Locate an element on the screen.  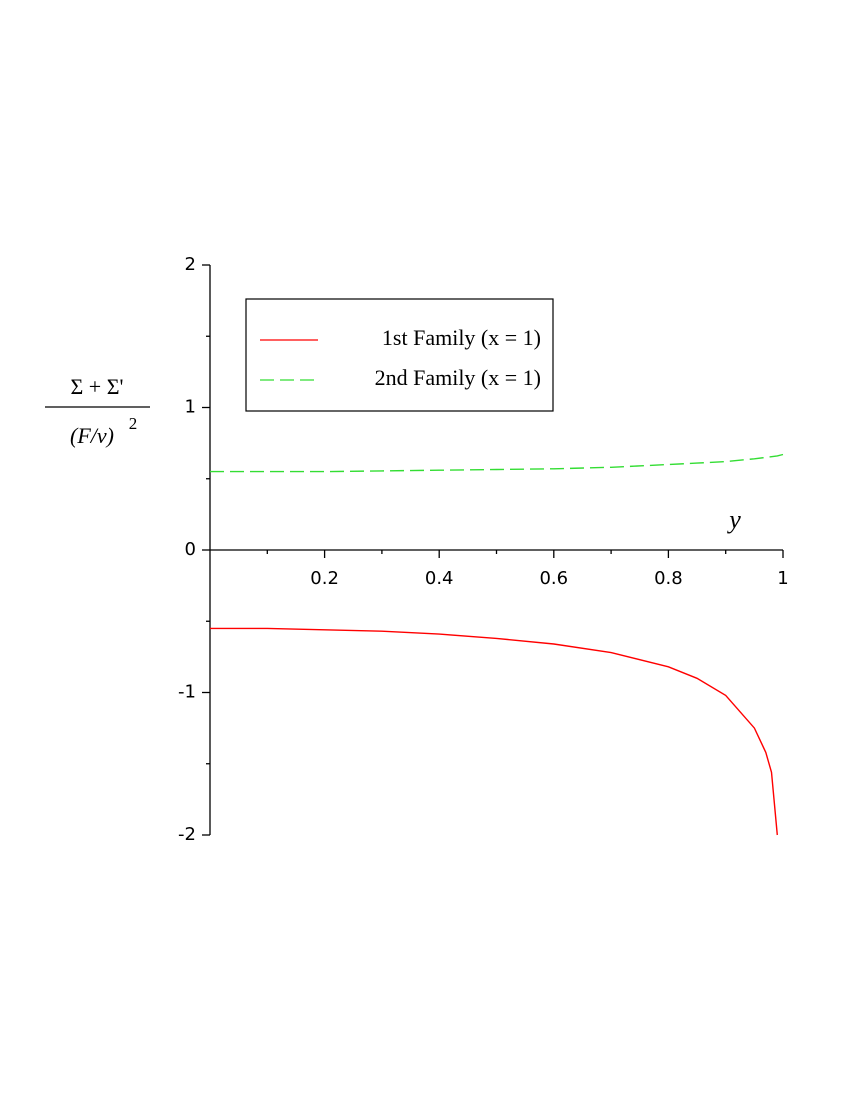
x-tick-label: 0.8 is located at coordinates (668, 578).